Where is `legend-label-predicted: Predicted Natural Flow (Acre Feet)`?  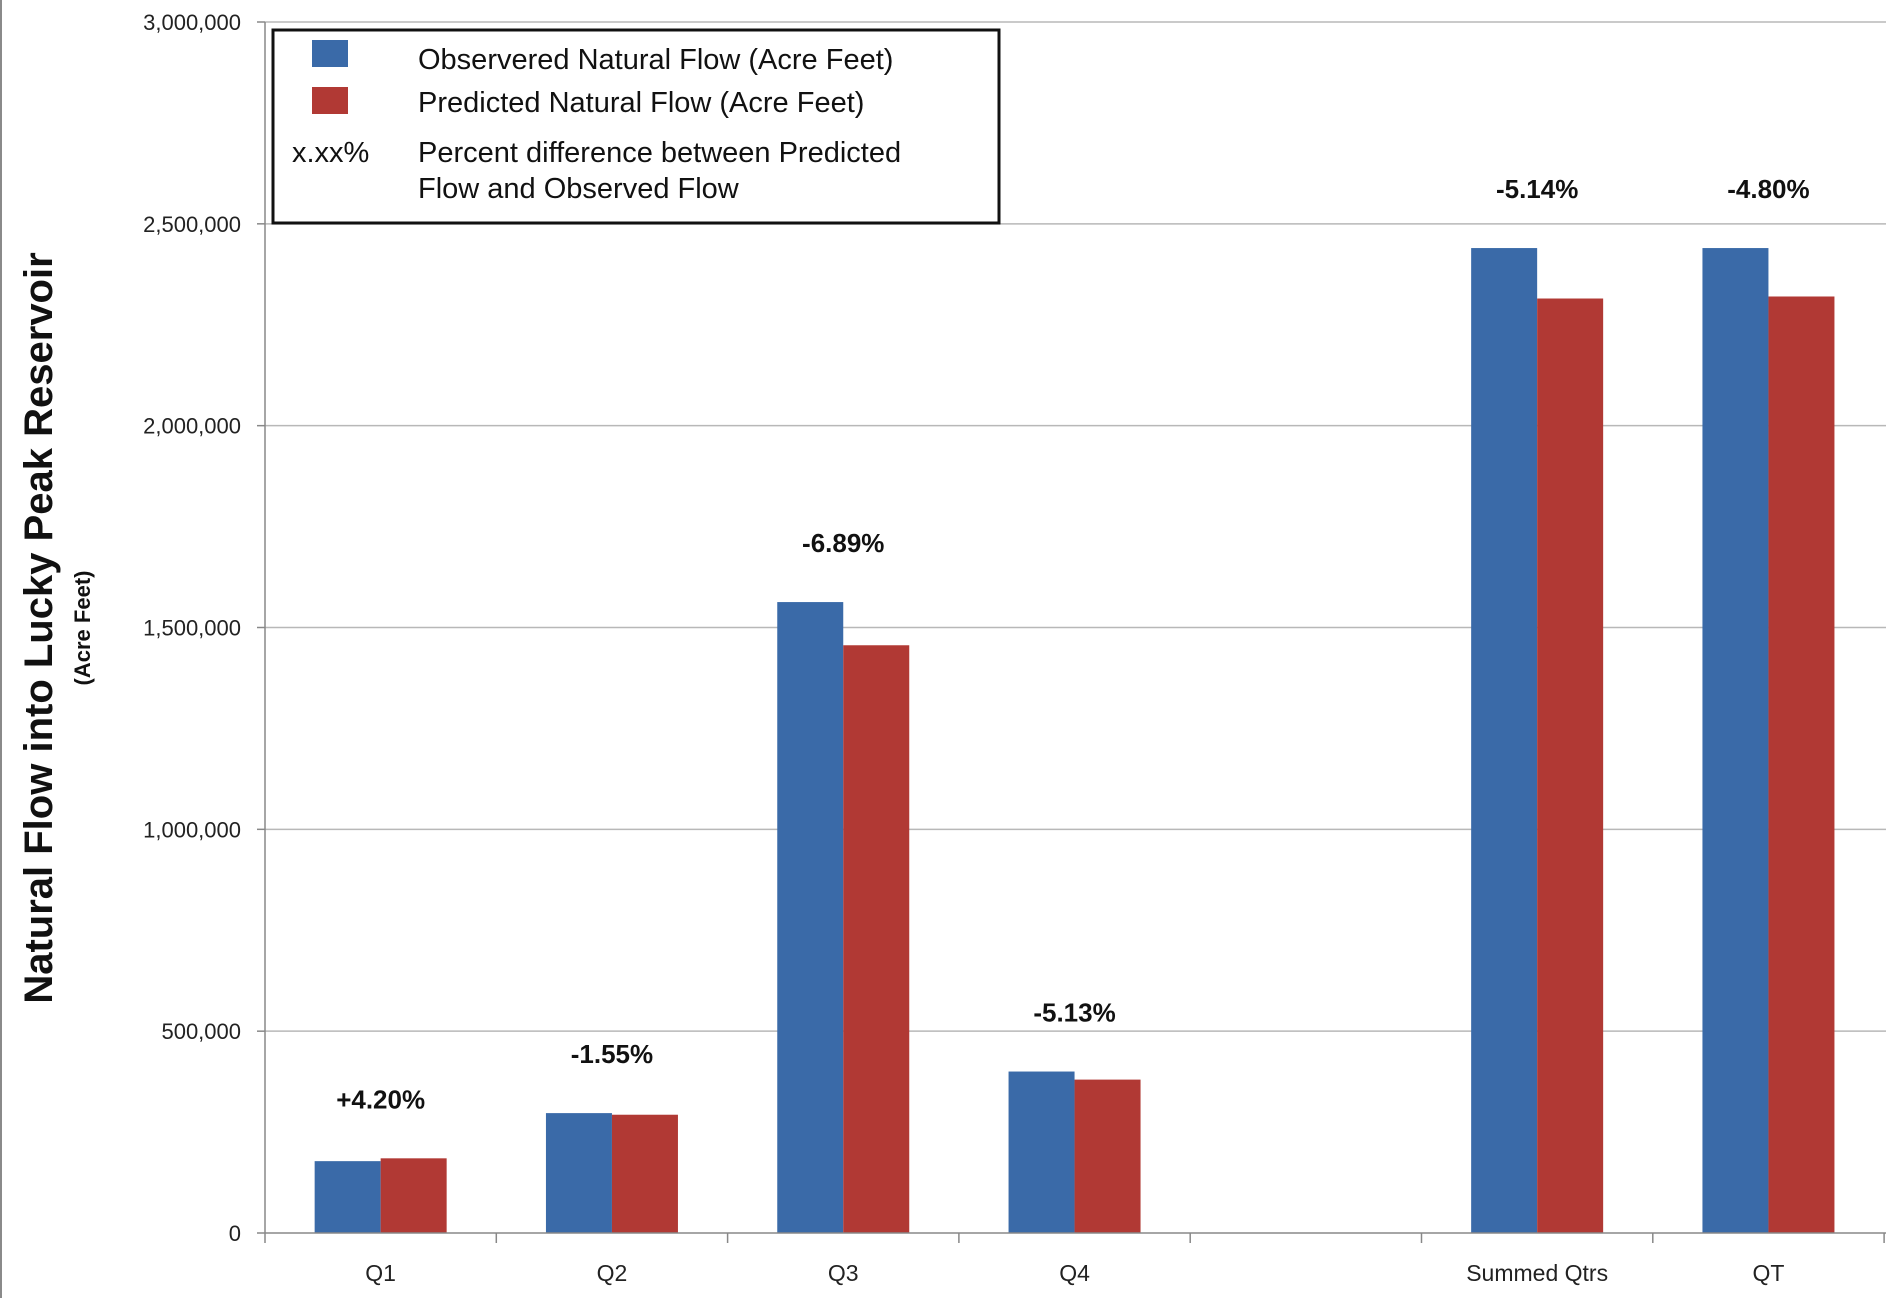
legend-label-predicted: Predicted Natural Flow (Acre Feet) is located at coordinates (641, 103).